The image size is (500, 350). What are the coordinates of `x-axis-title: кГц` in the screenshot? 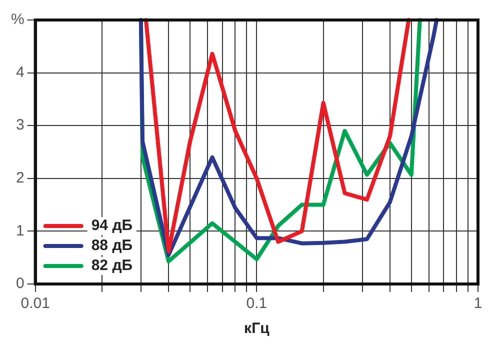 It's located at (257, 329).